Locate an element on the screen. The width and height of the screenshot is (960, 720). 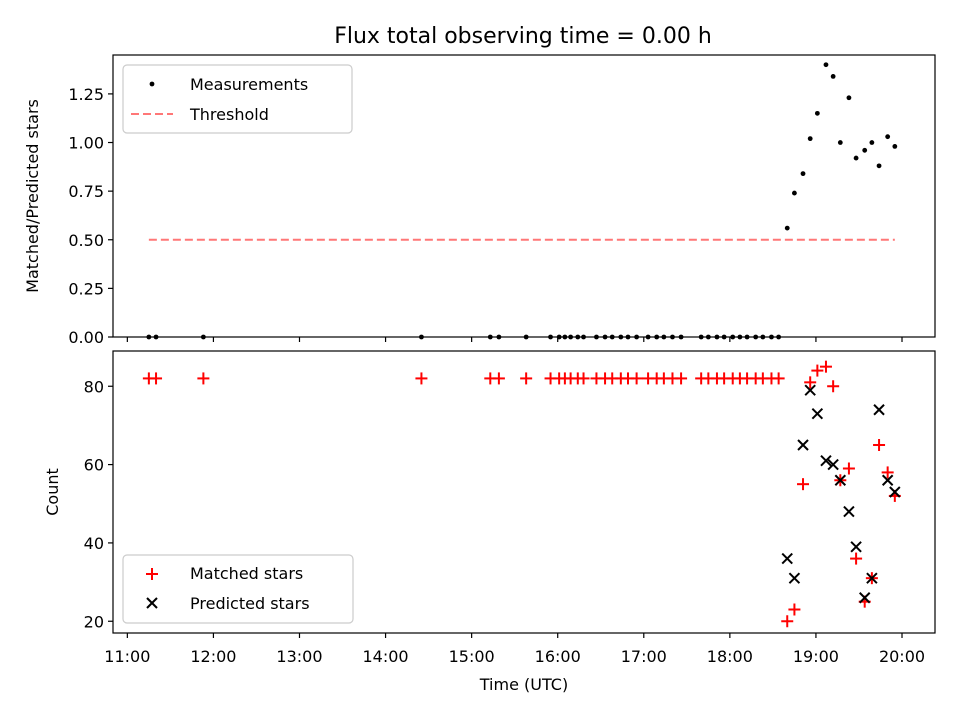
legend-matched-marker is located at coordinates (152, 574).